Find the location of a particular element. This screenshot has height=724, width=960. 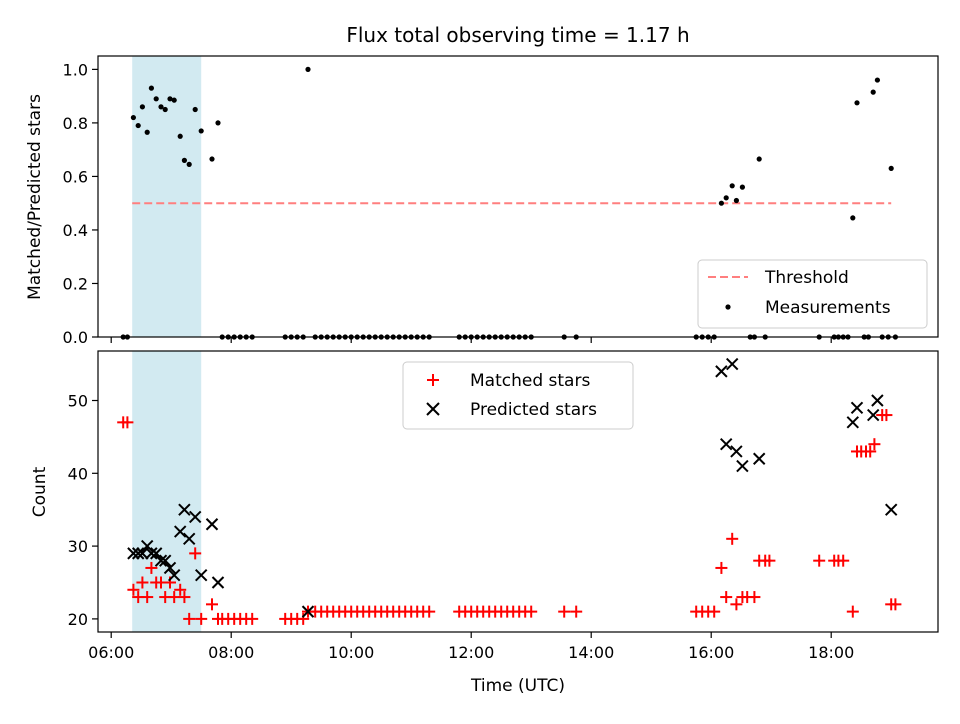

bottom-legend: Matched stars Predicted stars is located at coordinates (518, 395).